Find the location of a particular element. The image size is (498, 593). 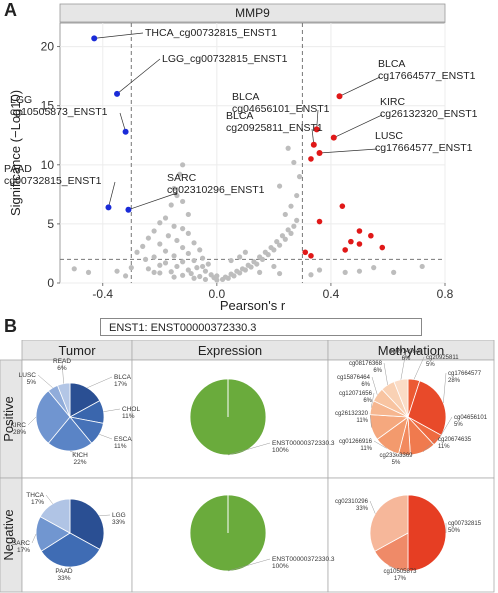

pie-label-name: PAAD is located at coordinates (64, 571).